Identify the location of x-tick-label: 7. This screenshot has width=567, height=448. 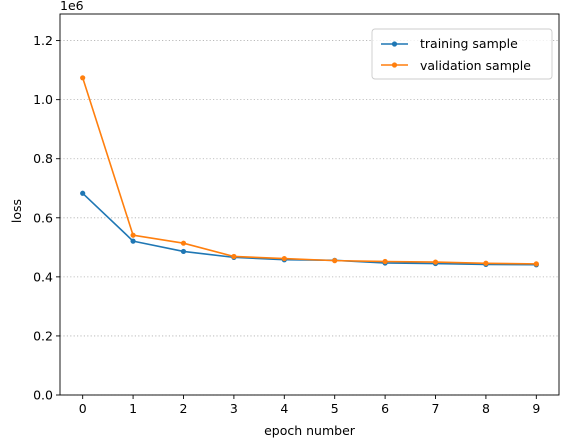
(436, 408).